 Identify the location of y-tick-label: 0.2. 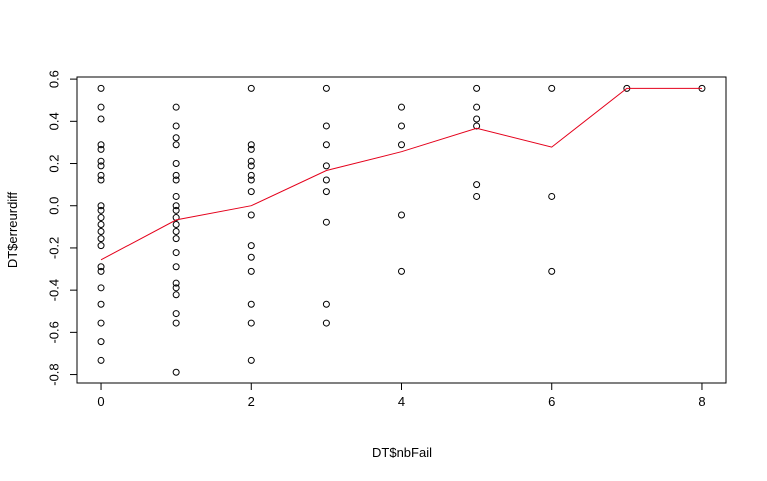
(54, 163).